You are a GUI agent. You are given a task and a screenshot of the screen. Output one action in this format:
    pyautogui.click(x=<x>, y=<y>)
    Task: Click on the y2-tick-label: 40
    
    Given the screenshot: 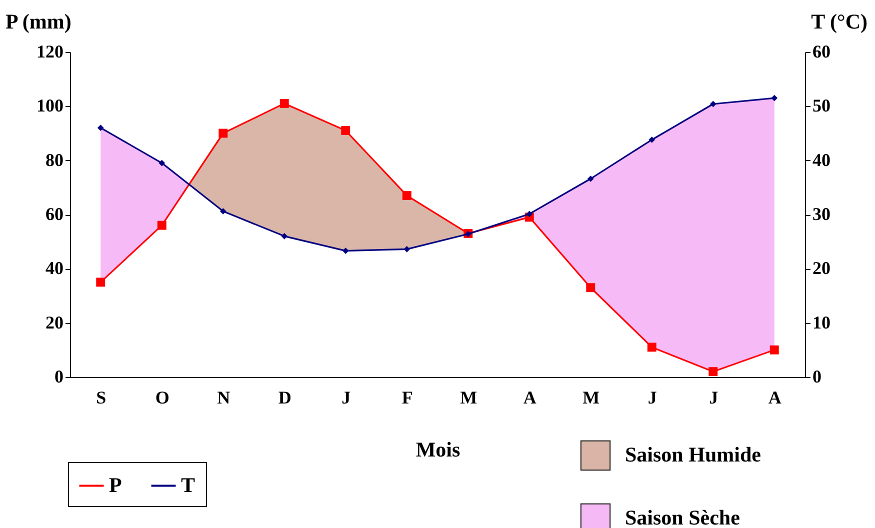 What is the action you would take?
    pyautogui.click(x=821, y=160)
    